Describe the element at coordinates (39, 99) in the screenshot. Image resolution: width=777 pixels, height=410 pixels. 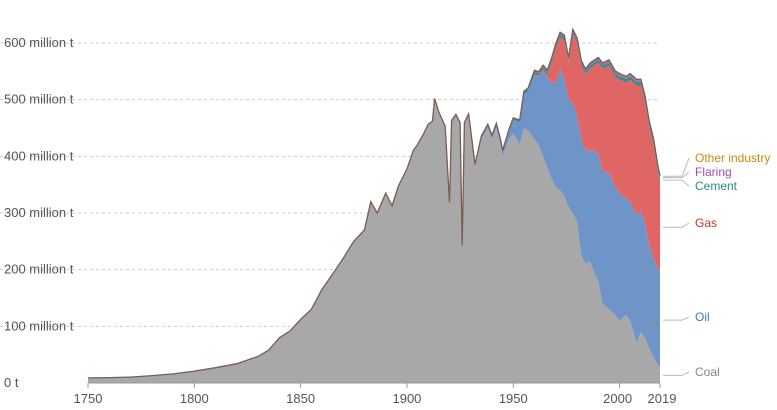
I see `y-tick-label: 500 million t` at that location.